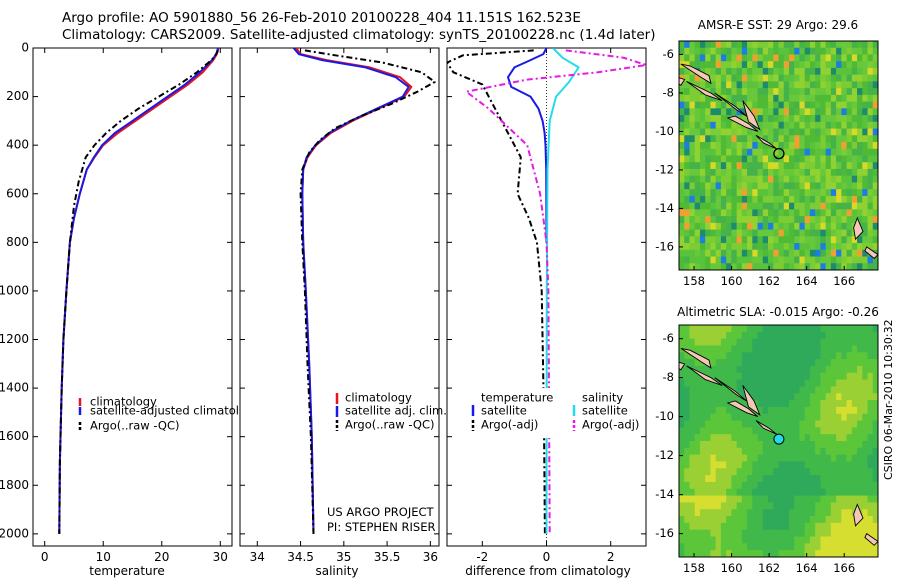  Describe the element at coordinates (769, 568) in the screenshot. I see `map-x-tick-label: 162` at that location.